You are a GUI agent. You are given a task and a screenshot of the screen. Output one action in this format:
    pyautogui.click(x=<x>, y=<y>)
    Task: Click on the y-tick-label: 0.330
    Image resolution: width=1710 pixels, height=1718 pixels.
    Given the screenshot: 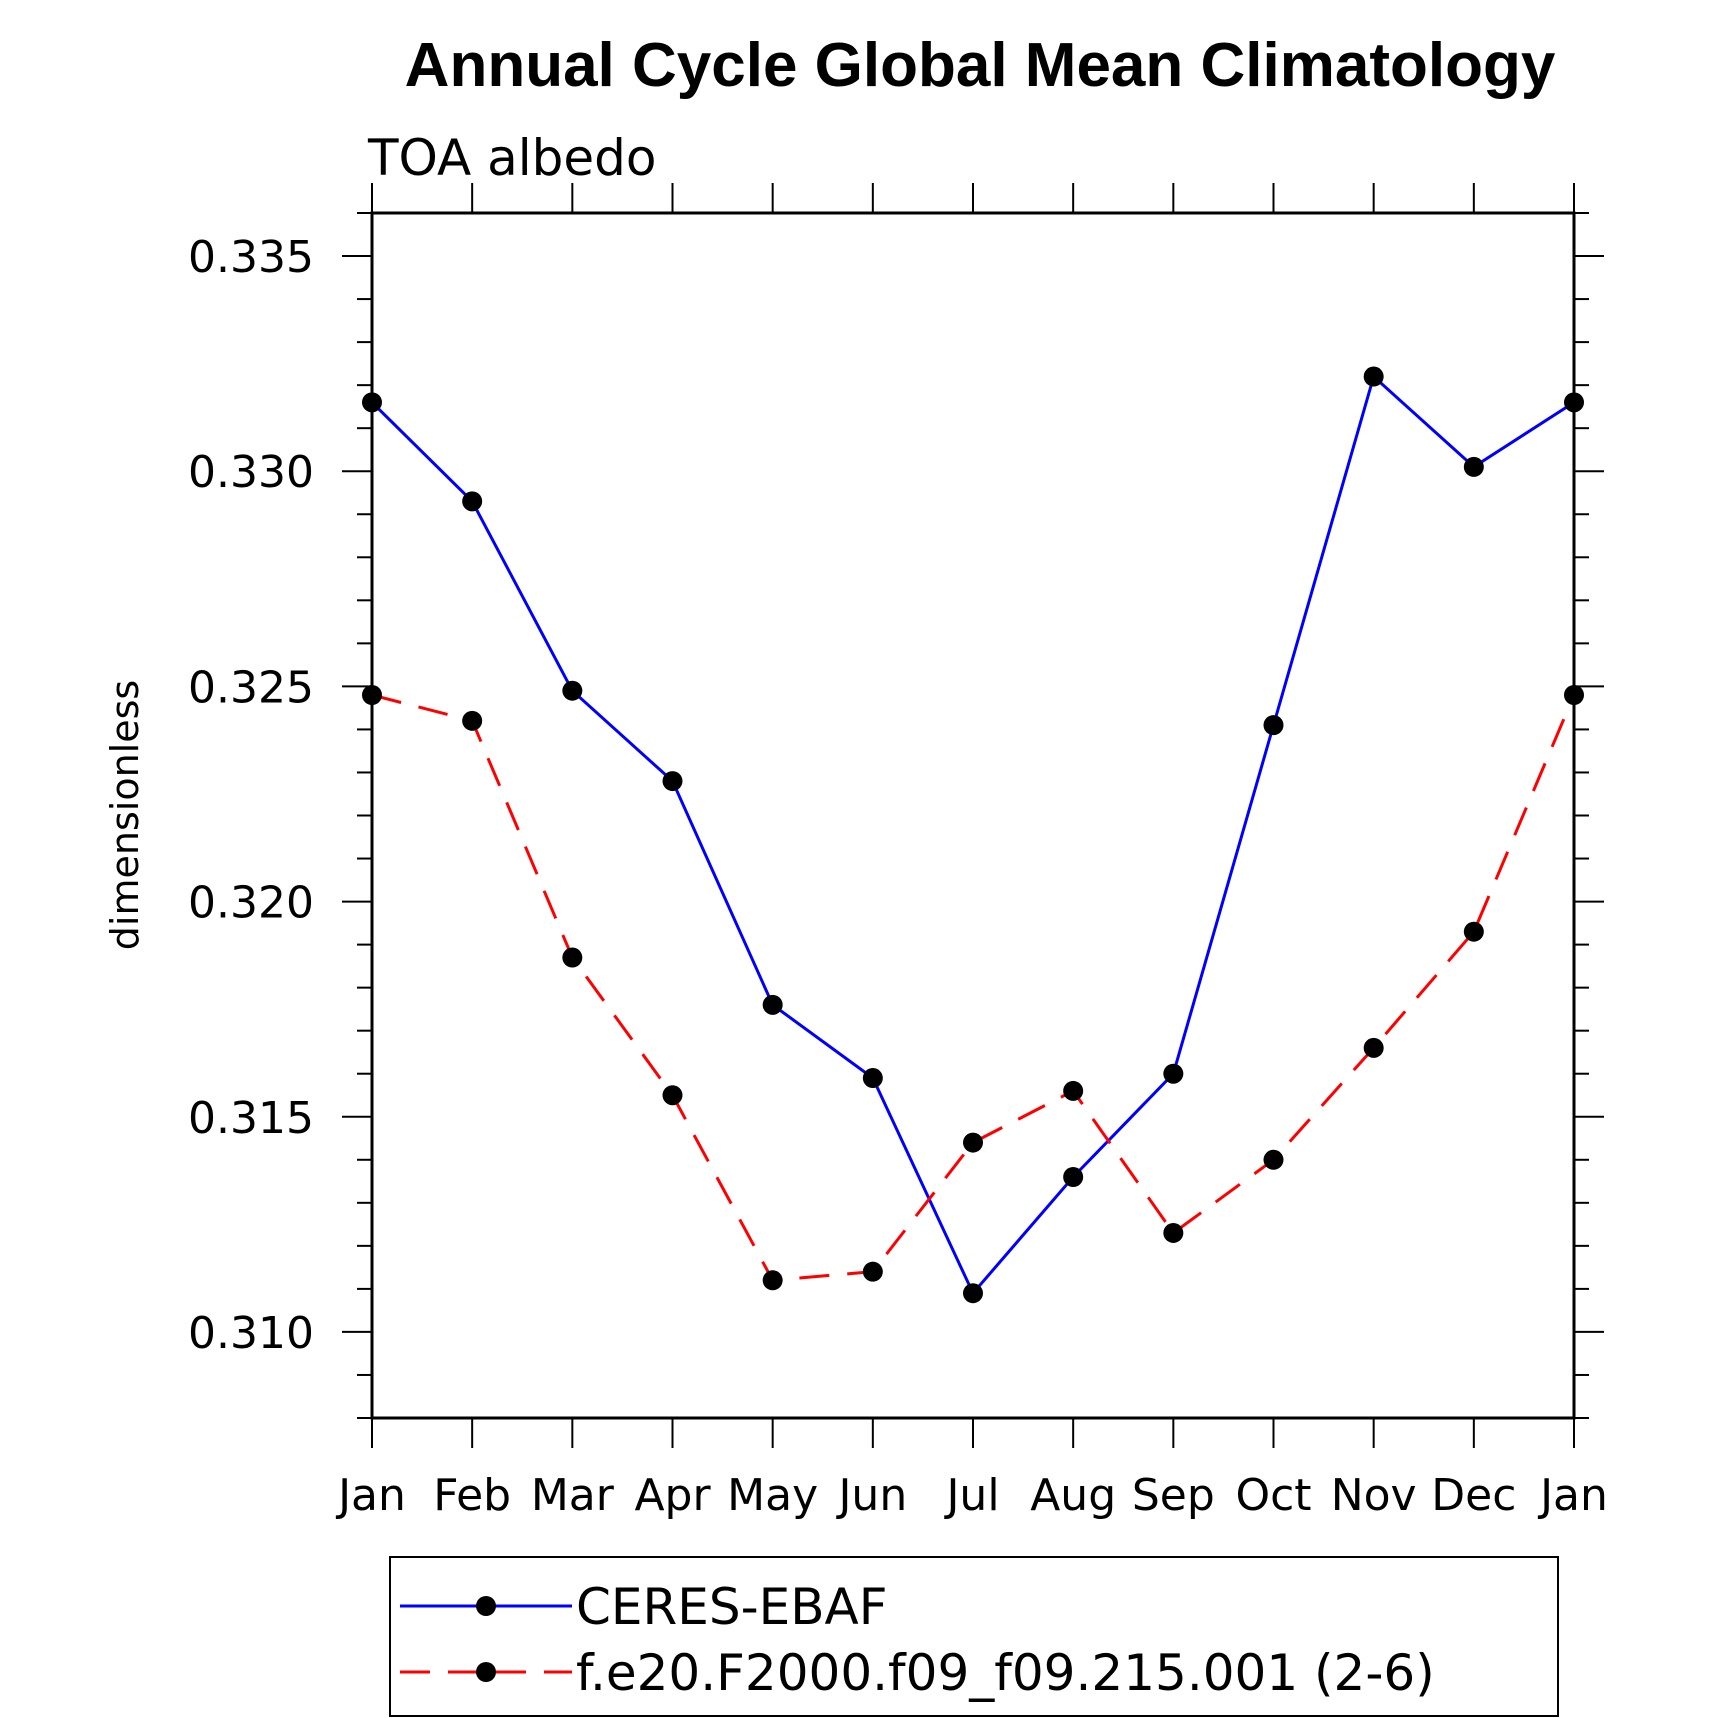 What is the action you would take?
    pyautogui.click(x=251, y=472)
    